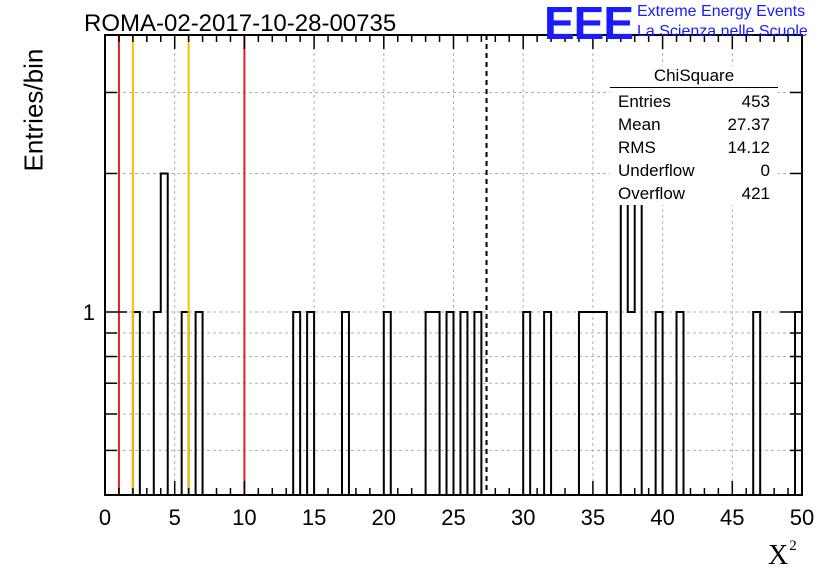 This screenshot has width=836, height=572. I want to click on stats-value: 453, so click(755, 101).